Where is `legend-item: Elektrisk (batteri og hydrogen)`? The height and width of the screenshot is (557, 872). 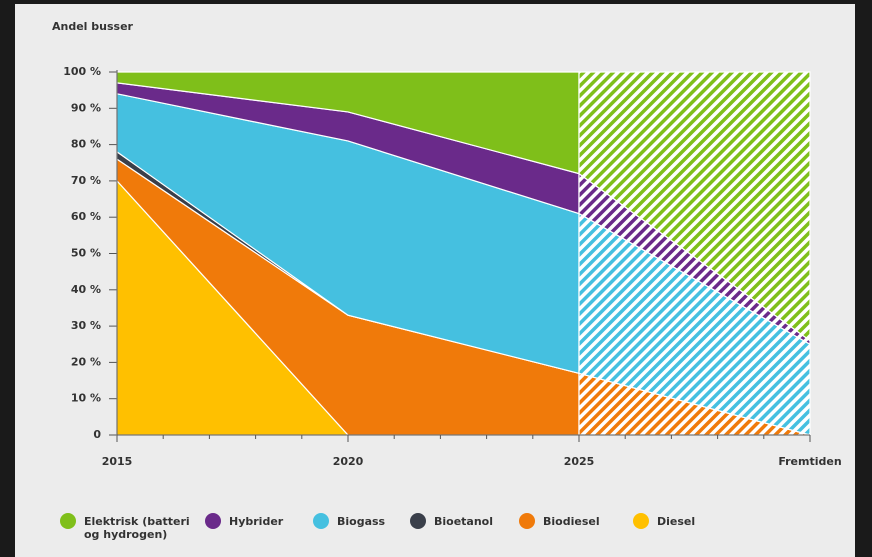 legend-item: Elektrisk (batteri og hydrogen) is located at coordinates (128, 527).